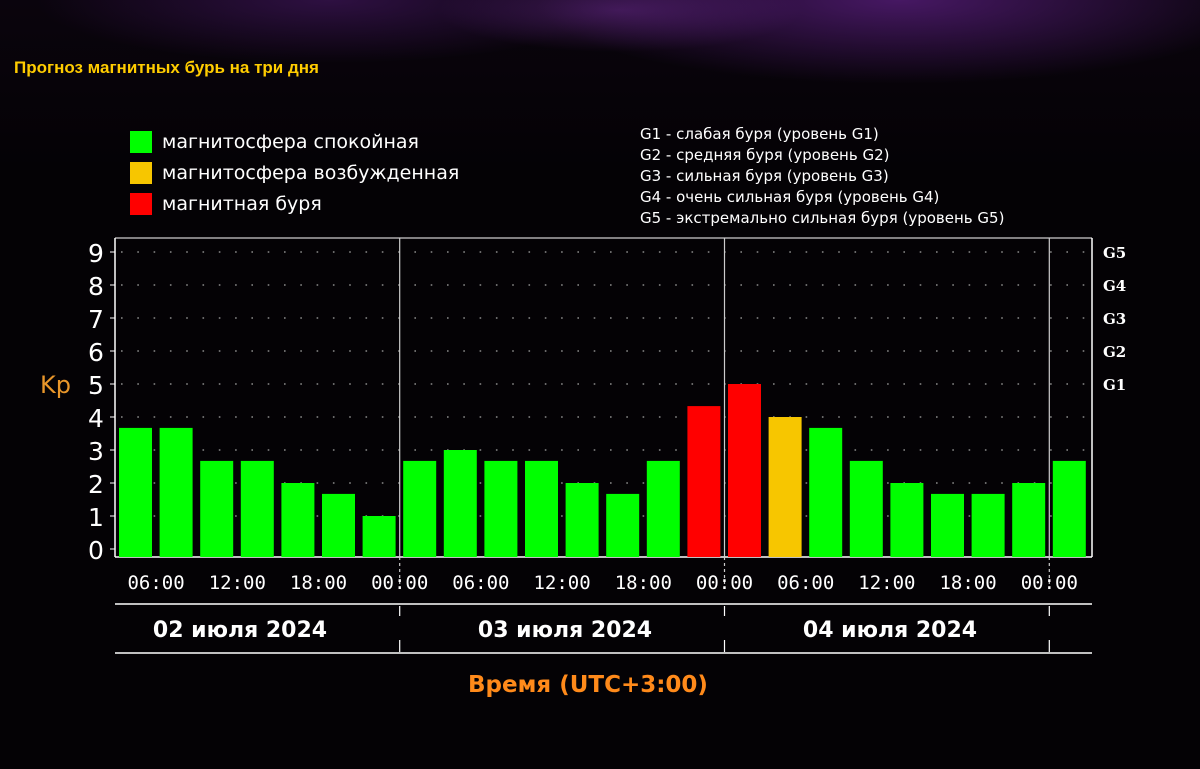  What do you see at coordinates (96, 385) in the screenshot?
I see `y-tick-label: 5` at bounding box center [96, 385].